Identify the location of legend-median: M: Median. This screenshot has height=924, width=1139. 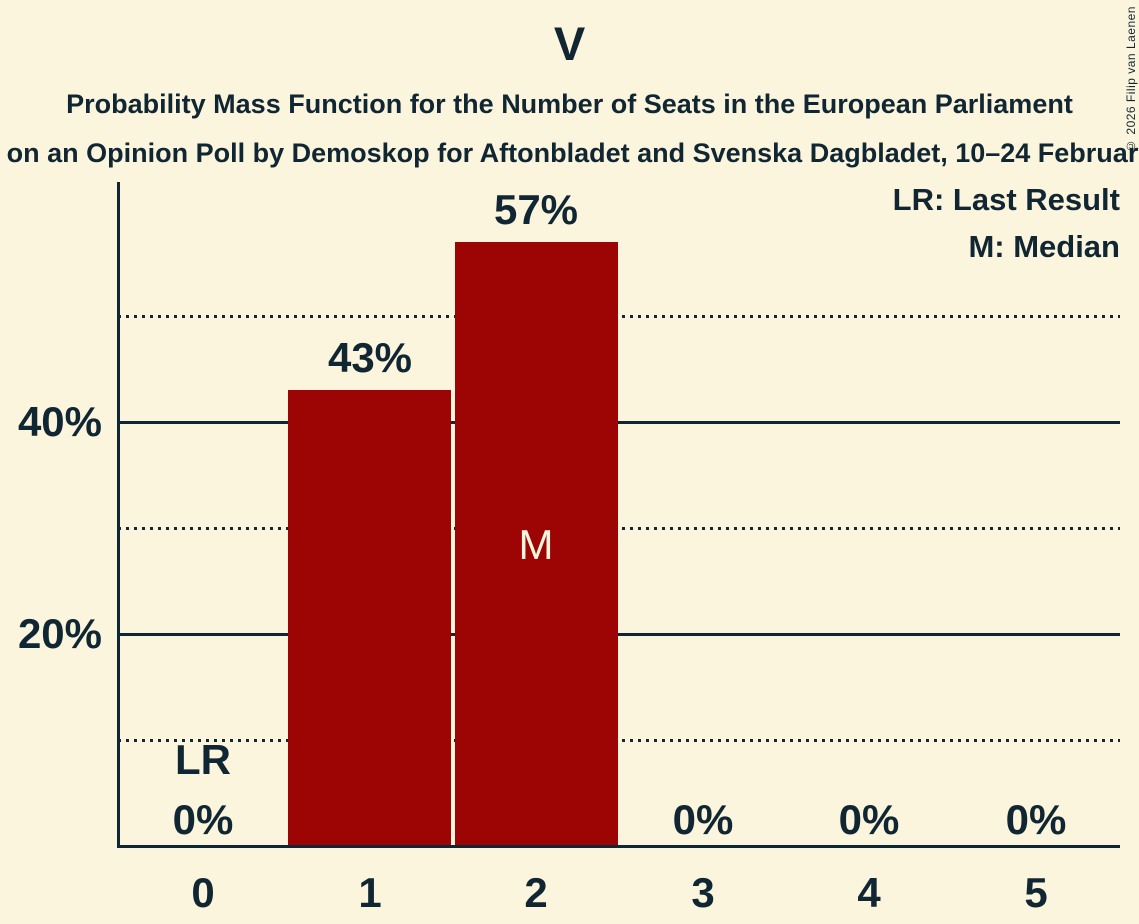
(1044, 246).